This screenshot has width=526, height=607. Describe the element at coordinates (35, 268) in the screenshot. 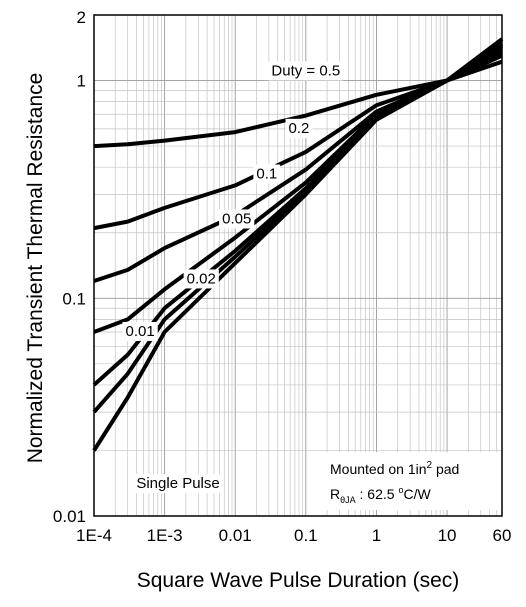

I see `y-axis-label: Normalized Transient Thermal Resistance` at that location.